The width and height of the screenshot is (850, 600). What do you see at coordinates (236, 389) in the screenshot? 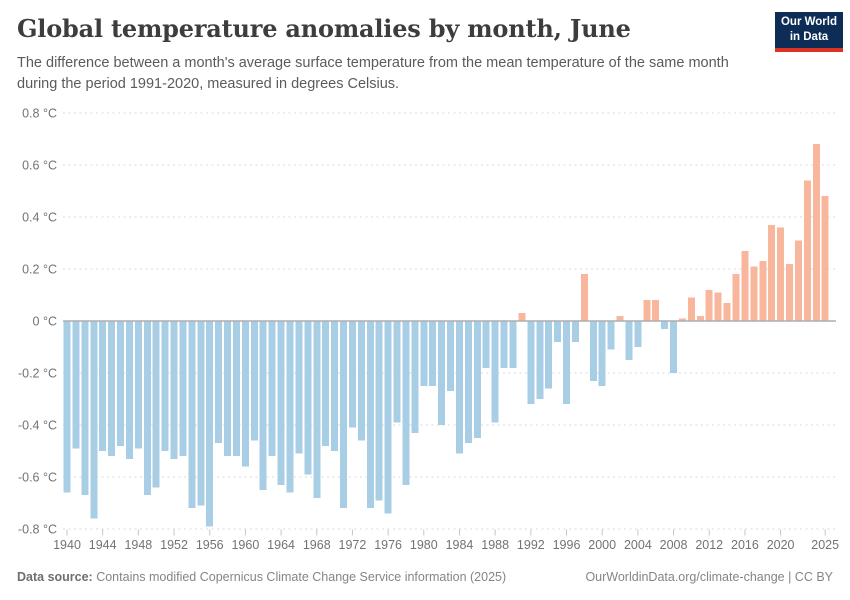
I see `bar-1959` at bounding box center [236, 389].